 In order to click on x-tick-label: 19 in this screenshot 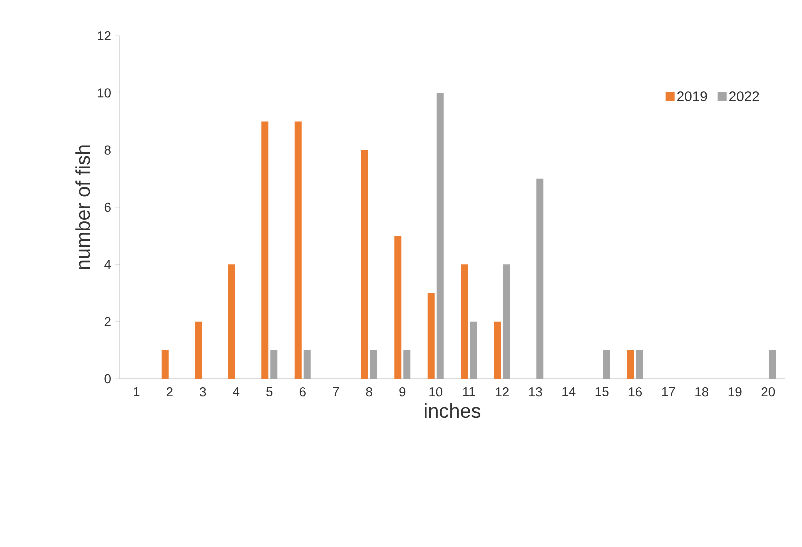, I will do `click(735, 392)`.